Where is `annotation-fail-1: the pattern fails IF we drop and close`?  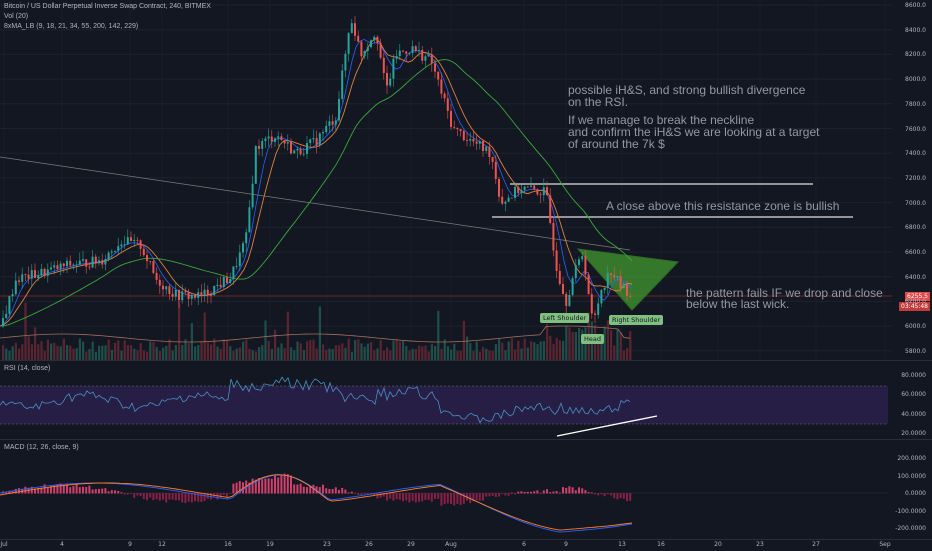 annotation-fail-1: the pattern fails IF we drop and close is located at coordinates (784, 293).